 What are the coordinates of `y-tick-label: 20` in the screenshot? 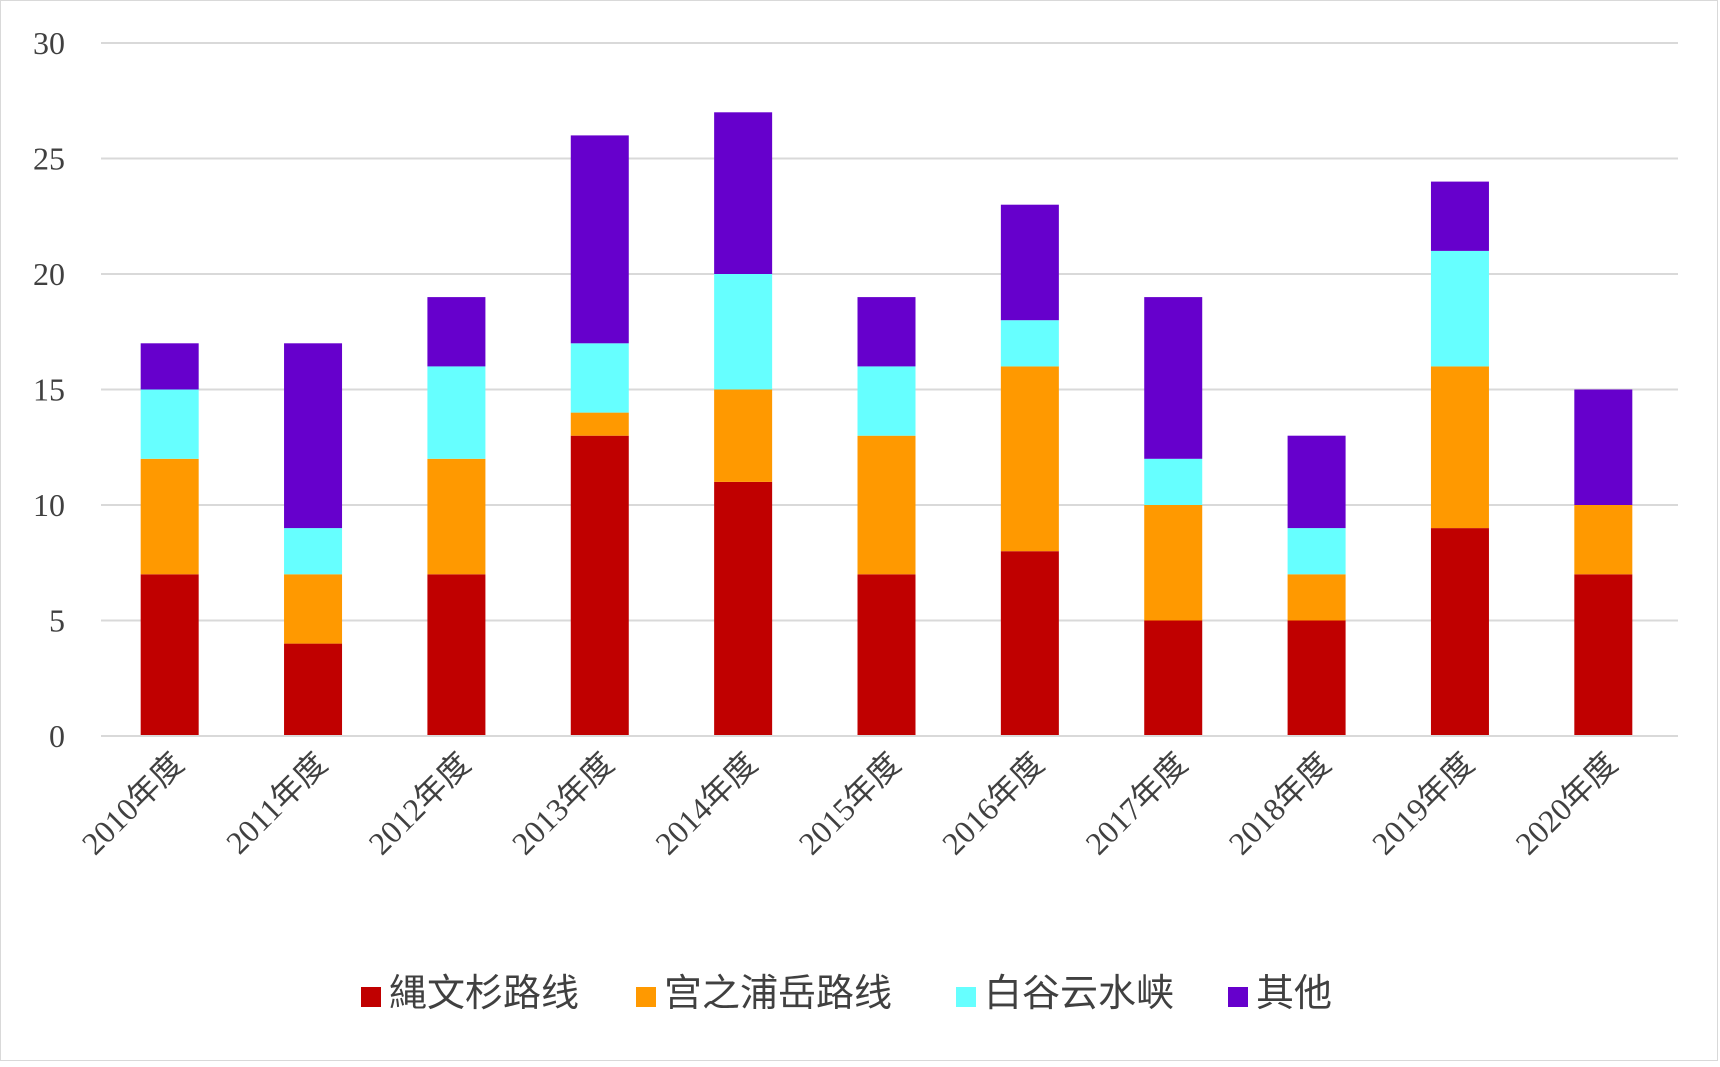 It's located at (49, 274).